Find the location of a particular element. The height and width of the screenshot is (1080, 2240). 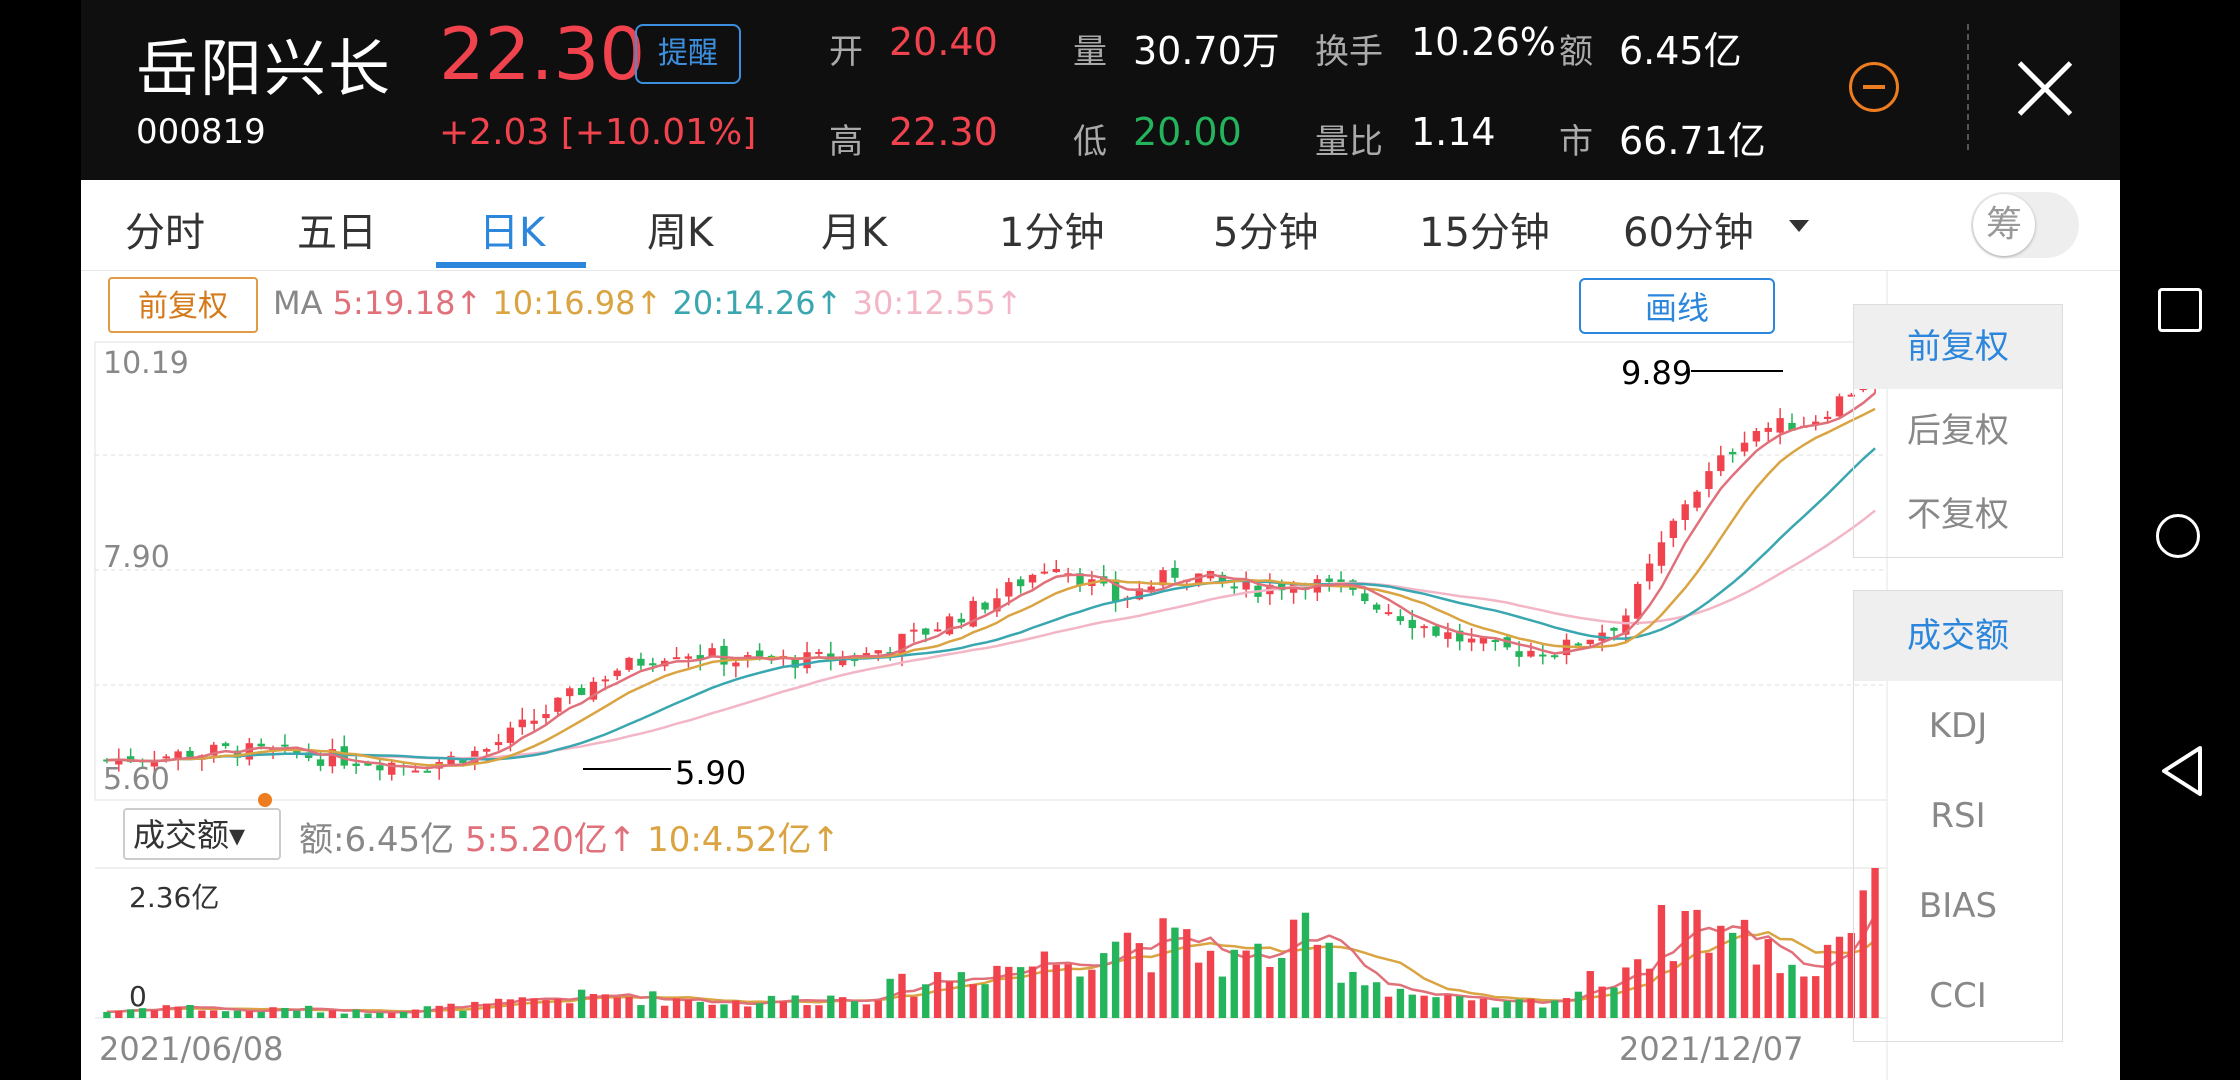

volume-legend: 额:6.45亿 5:5.20亿↑ 10:4.52亿↑ is located at coordinates (569, 836).